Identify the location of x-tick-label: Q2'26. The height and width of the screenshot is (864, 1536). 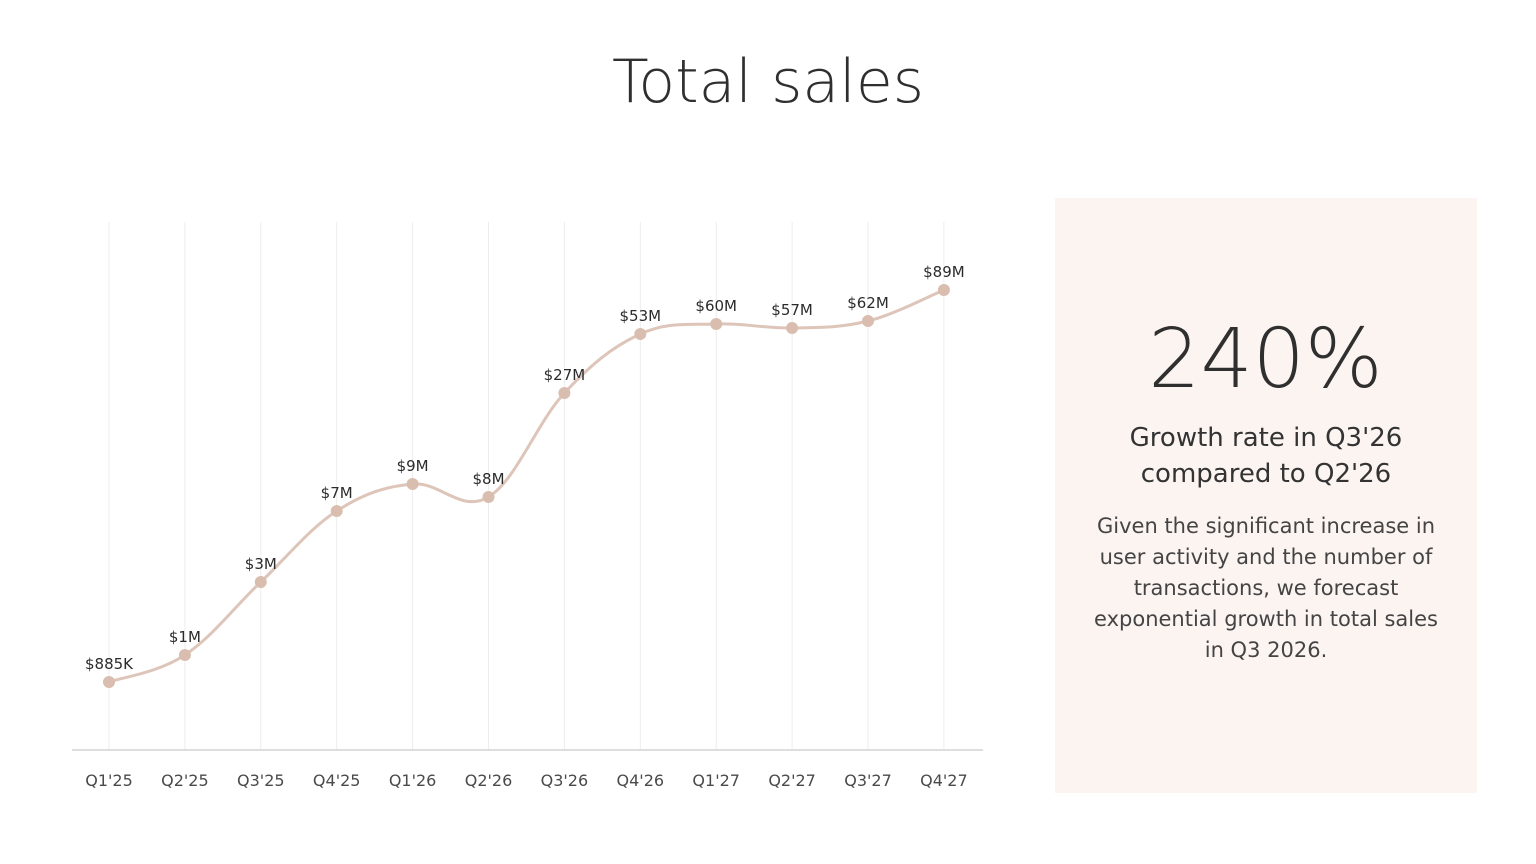
(489, 780).